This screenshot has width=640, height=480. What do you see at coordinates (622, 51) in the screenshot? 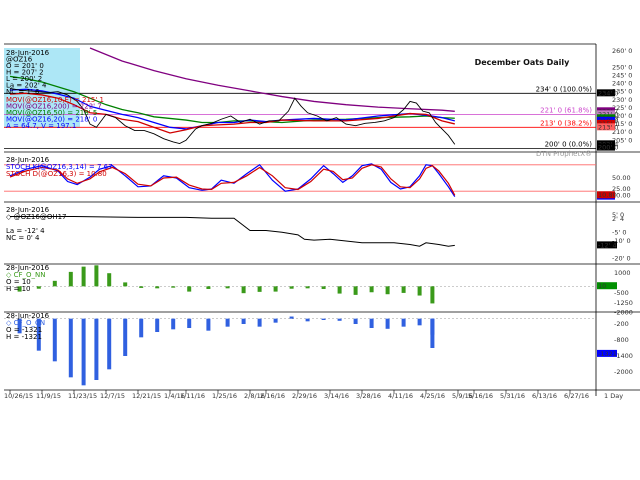
I see `y-tick-label: 260' 0` at bounding box center [622, 51].